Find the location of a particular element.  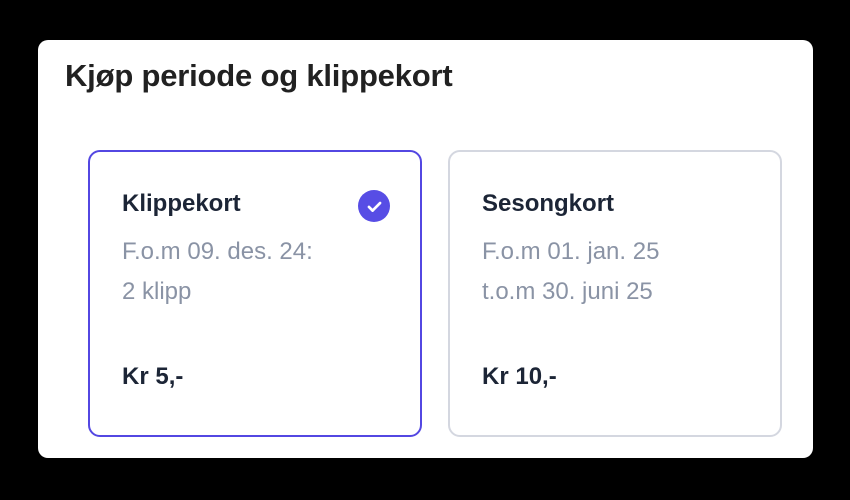

checkmark-icon is located at coordinates (374, 206).